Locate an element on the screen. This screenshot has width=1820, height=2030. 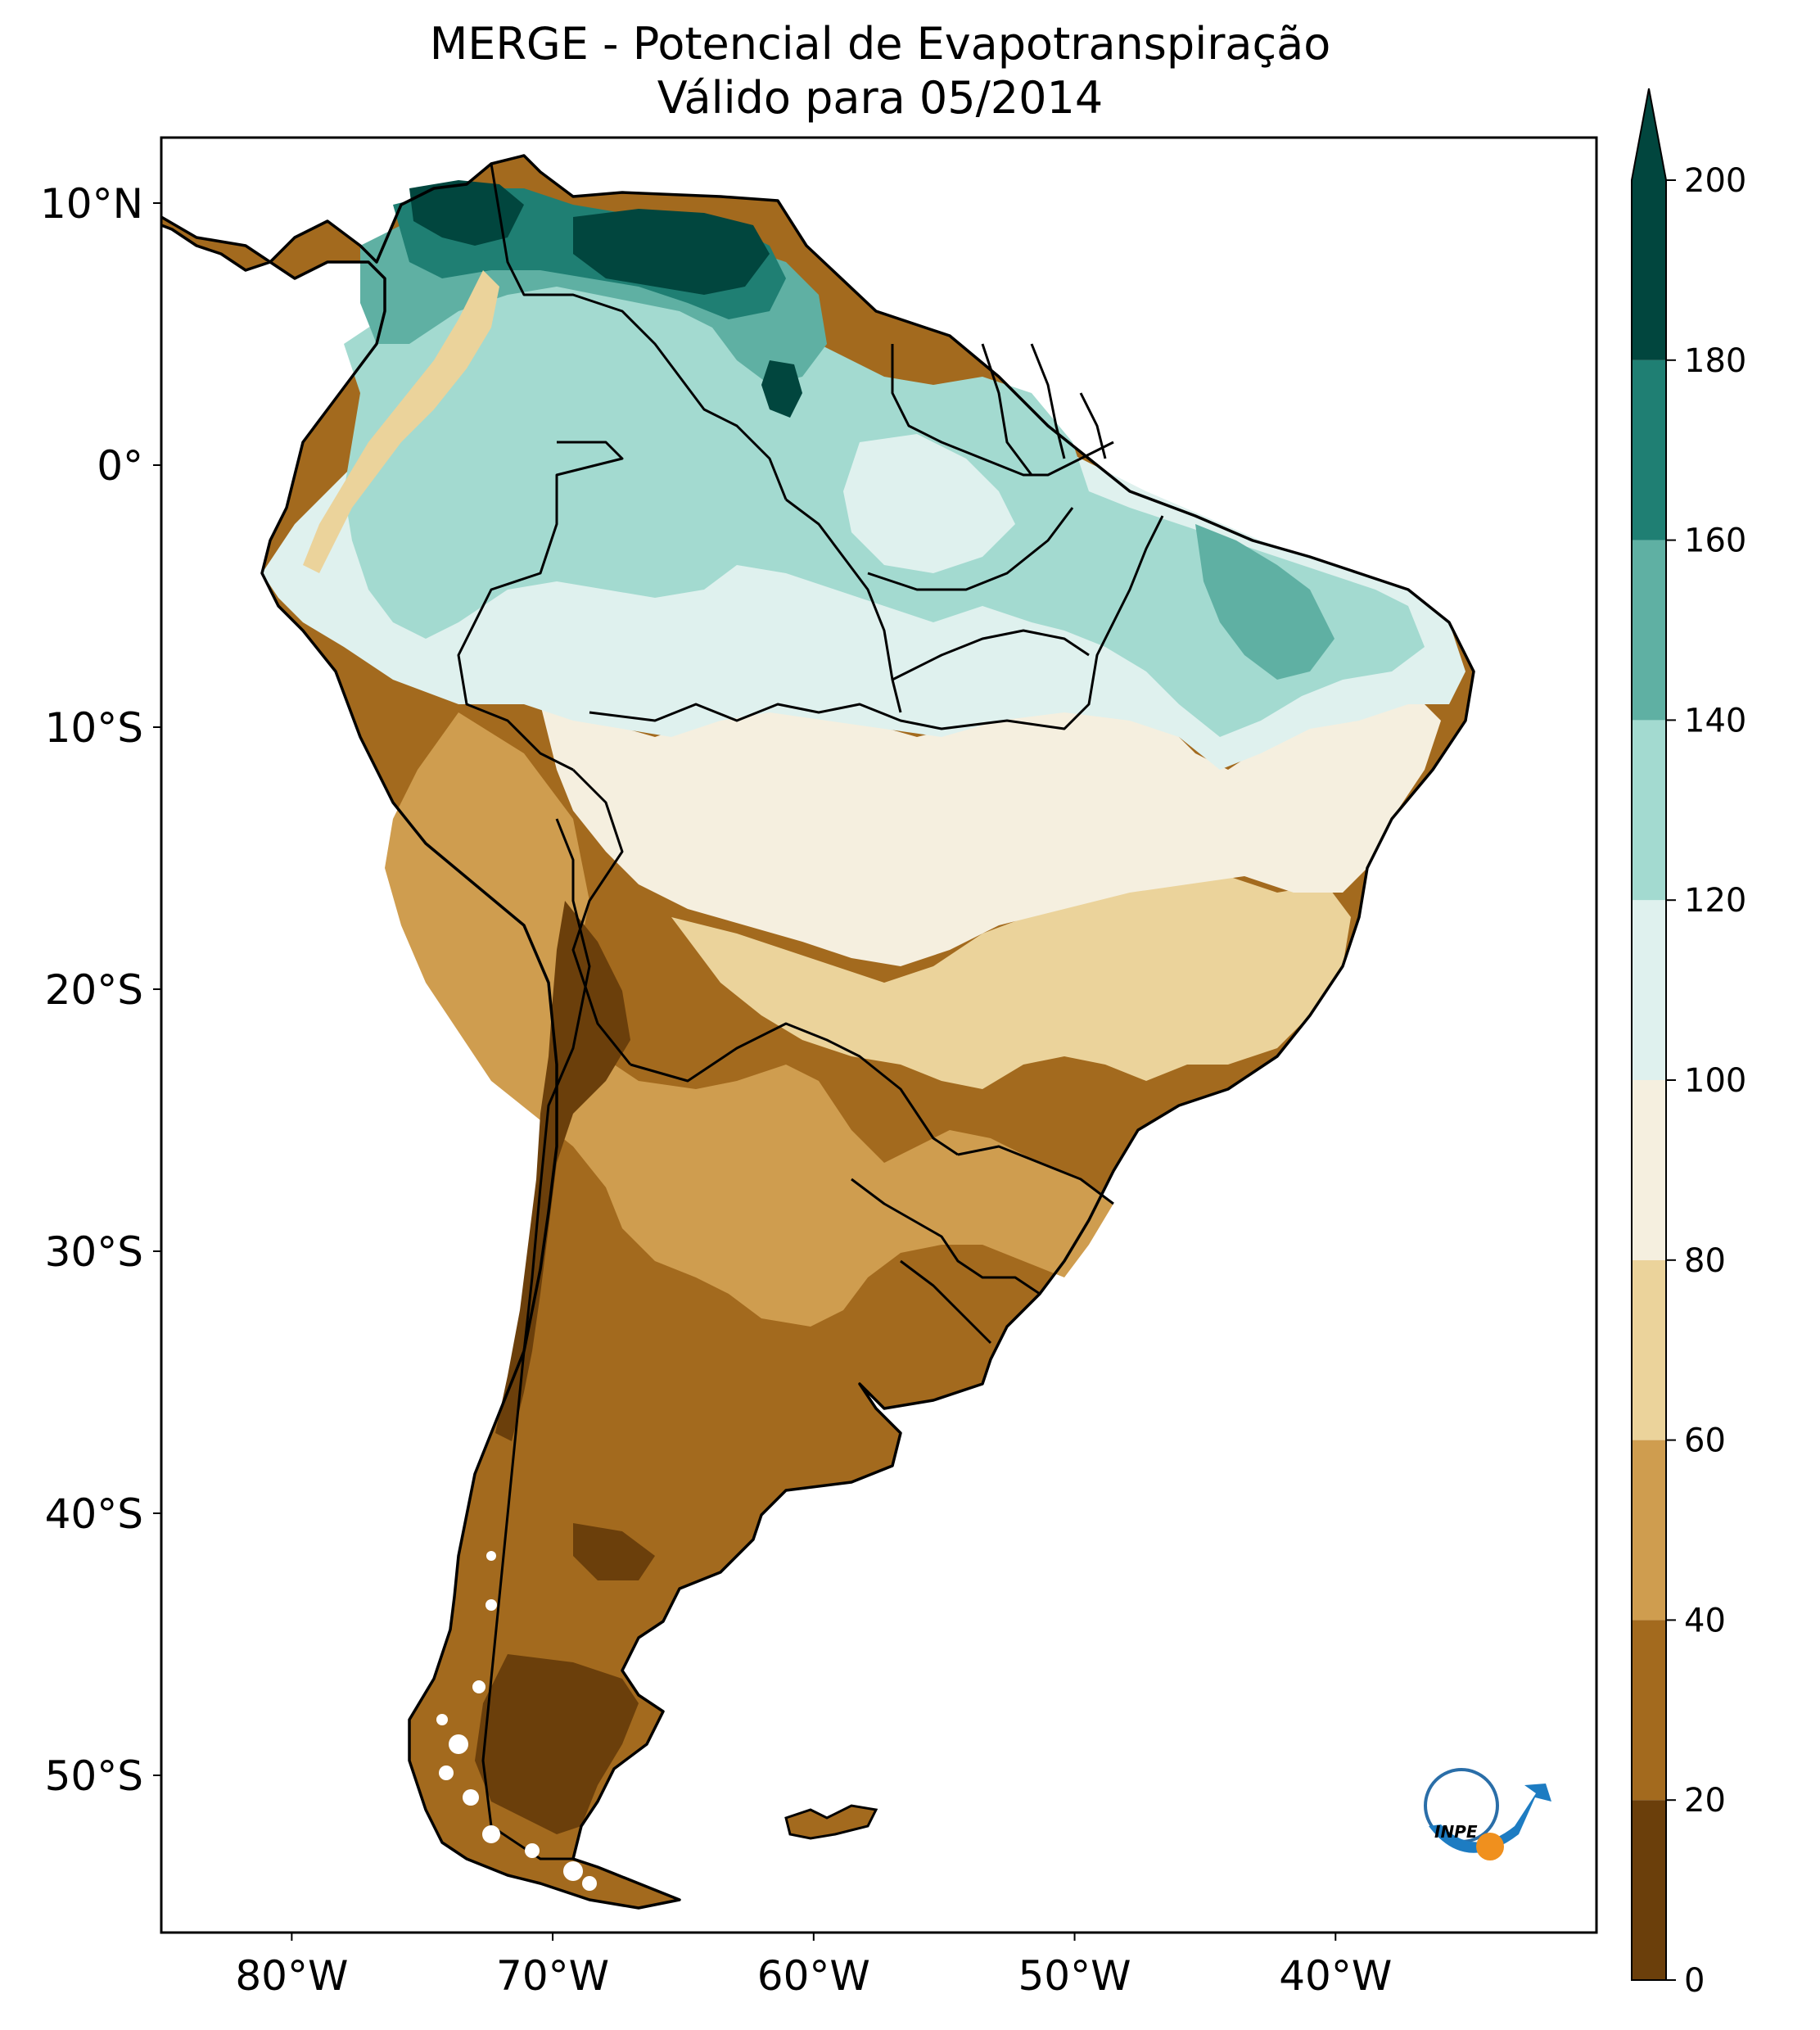
lat-tick-label: 50°S is located at coordinates (94, 1776).